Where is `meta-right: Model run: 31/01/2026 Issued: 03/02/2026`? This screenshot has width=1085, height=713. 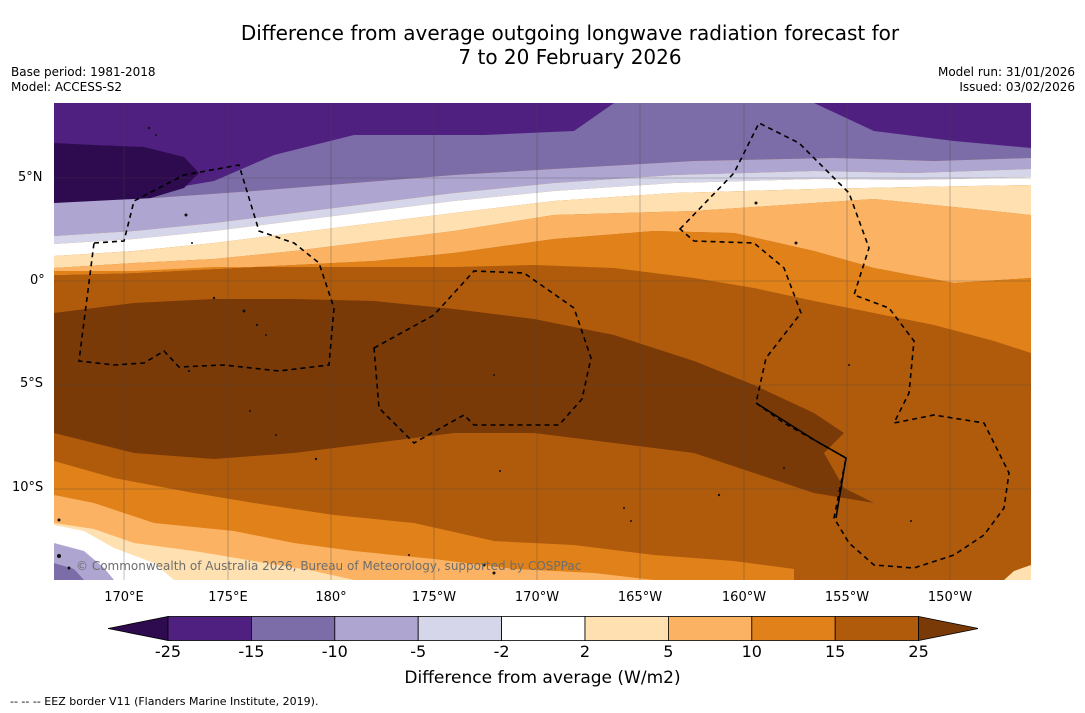 meta-right: Model run: 31/01/2026 Issued: 03/02/2026 is located at coordinates (1006, 80).